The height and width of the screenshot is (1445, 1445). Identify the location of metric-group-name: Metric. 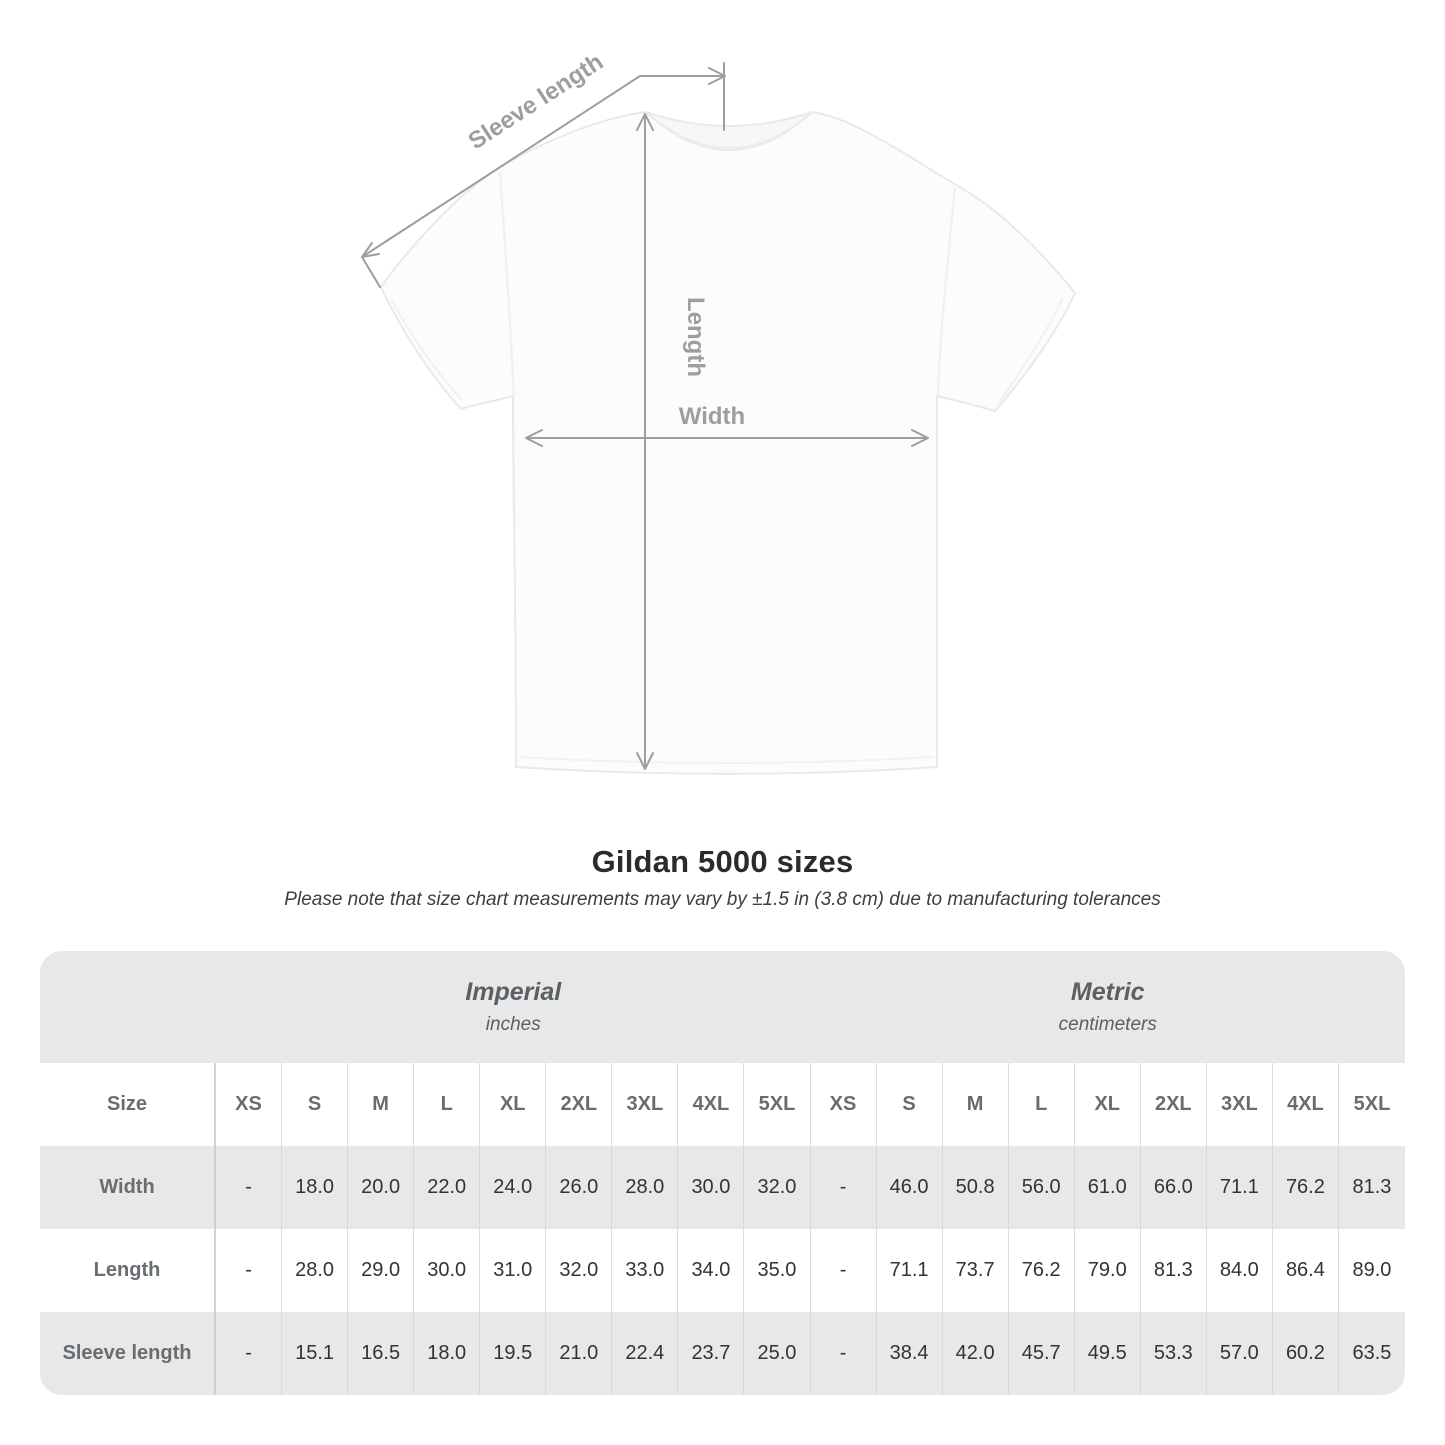
(1107, 992).